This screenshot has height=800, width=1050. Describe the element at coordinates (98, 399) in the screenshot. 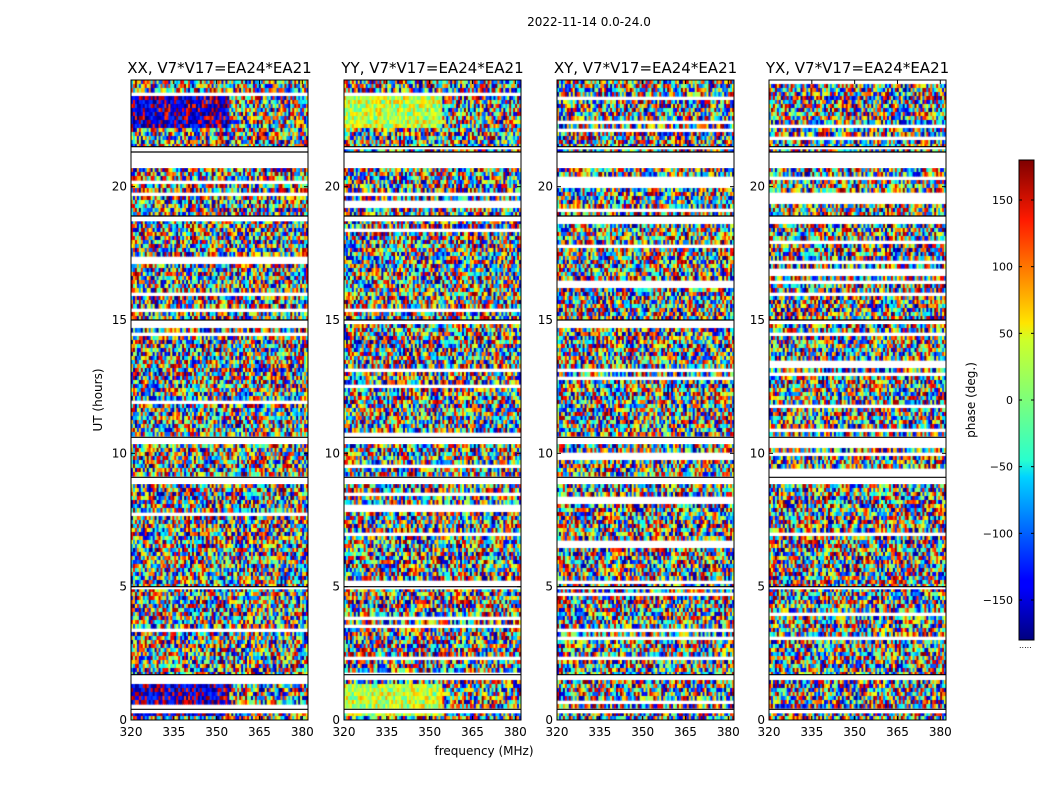

I see `y-axis-label: UT (hours)` at that location.